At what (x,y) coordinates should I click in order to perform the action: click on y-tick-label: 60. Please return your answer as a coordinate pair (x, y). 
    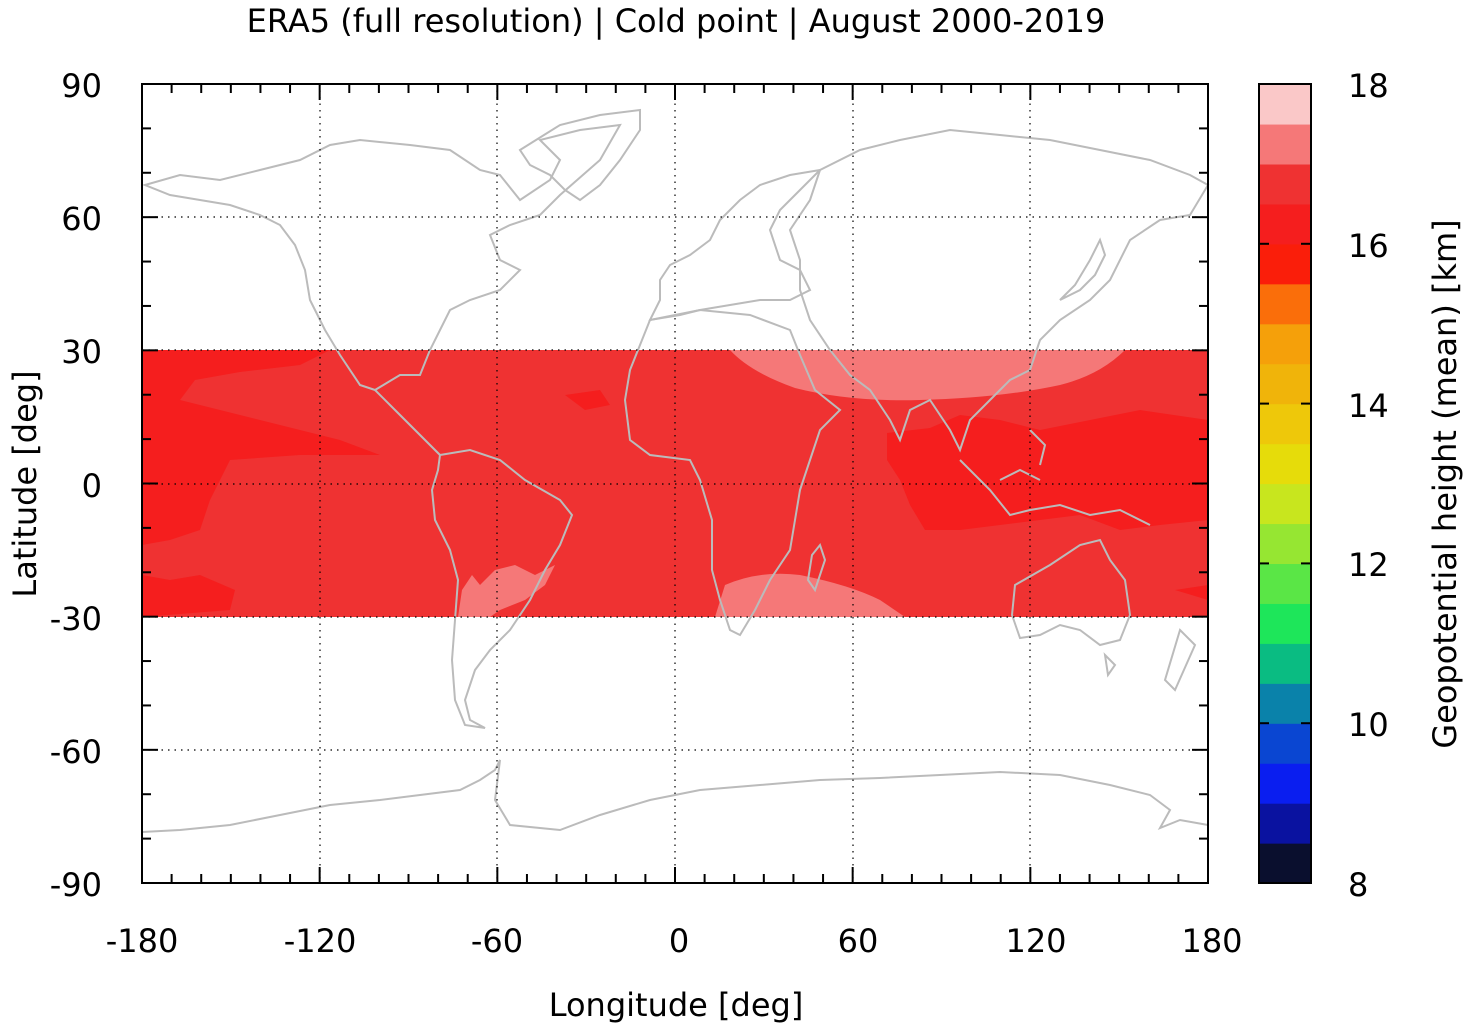
    Looking at the image, I should click on (81, 219).